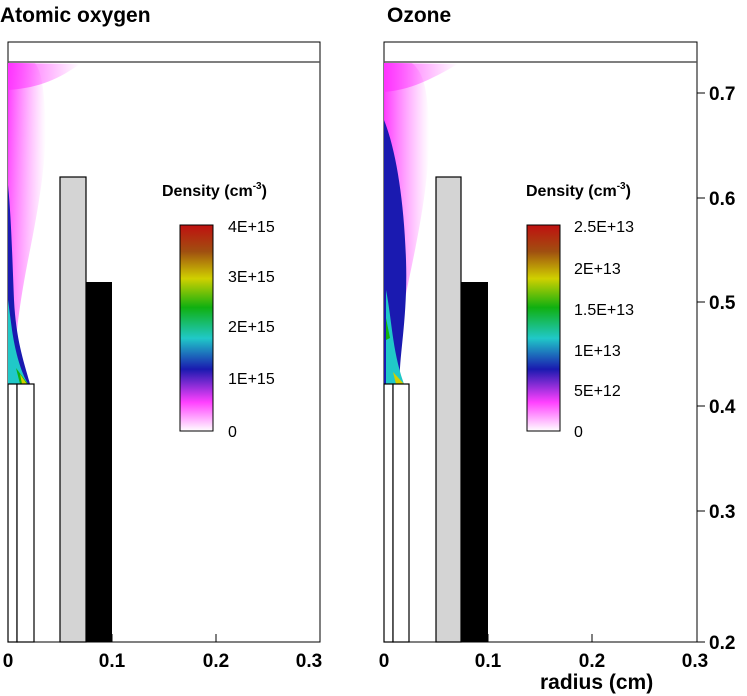 Image resolution: width=747 pixels, height=696 pixels. What do you see at coordinates (722, 512) in the screenshot?
I see `y-tick-label: 0.3` at bounding box center [722, 512].